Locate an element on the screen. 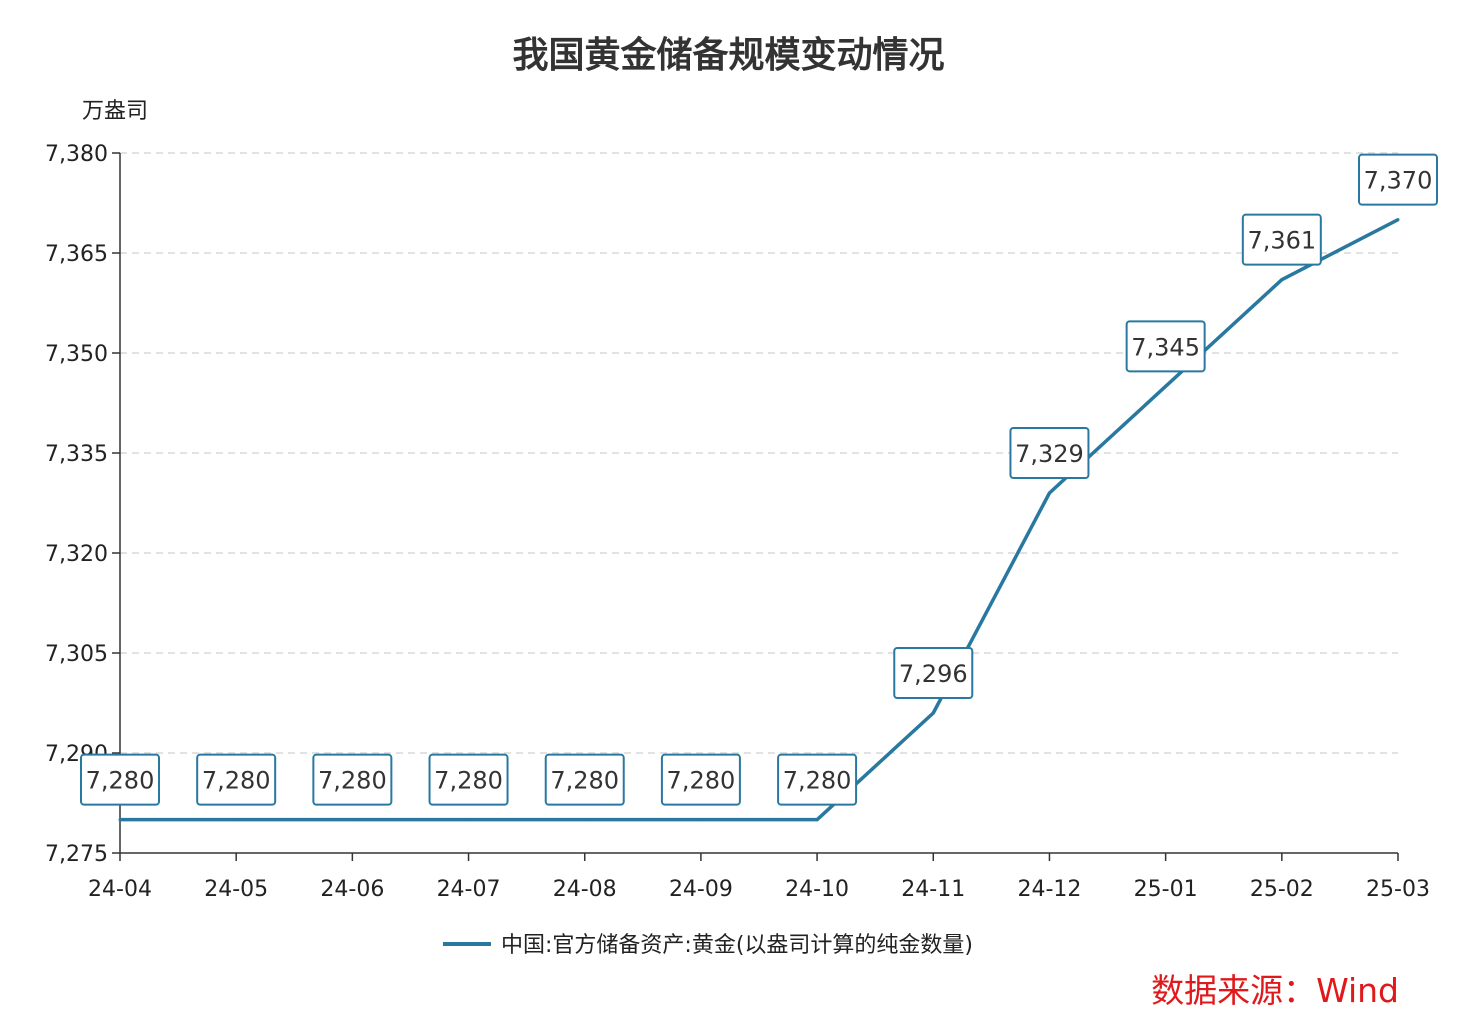  y-tick-label: 7,275 is located at coordinates (76, 854).